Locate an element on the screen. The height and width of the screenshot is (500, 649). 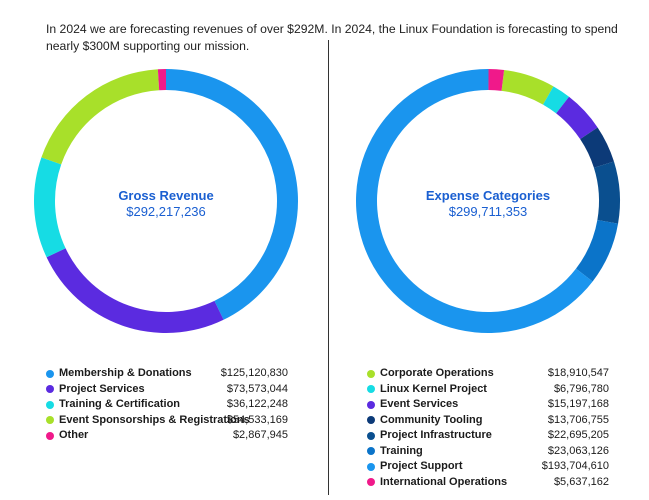
legend-value: $5,637,162 is located at coordinates (581, 481).